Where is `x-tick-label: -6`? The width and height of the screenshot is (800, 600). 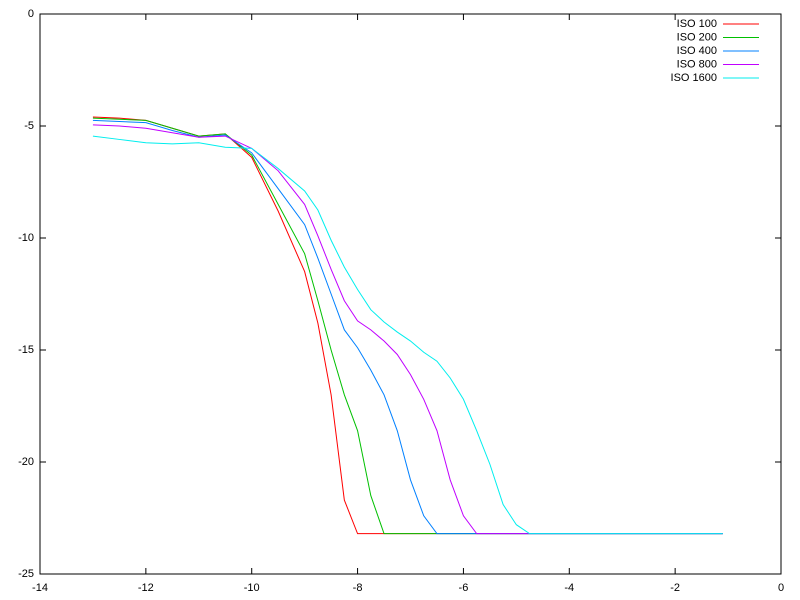
x-tick-label: -6 is located at coordinates (464, 588).